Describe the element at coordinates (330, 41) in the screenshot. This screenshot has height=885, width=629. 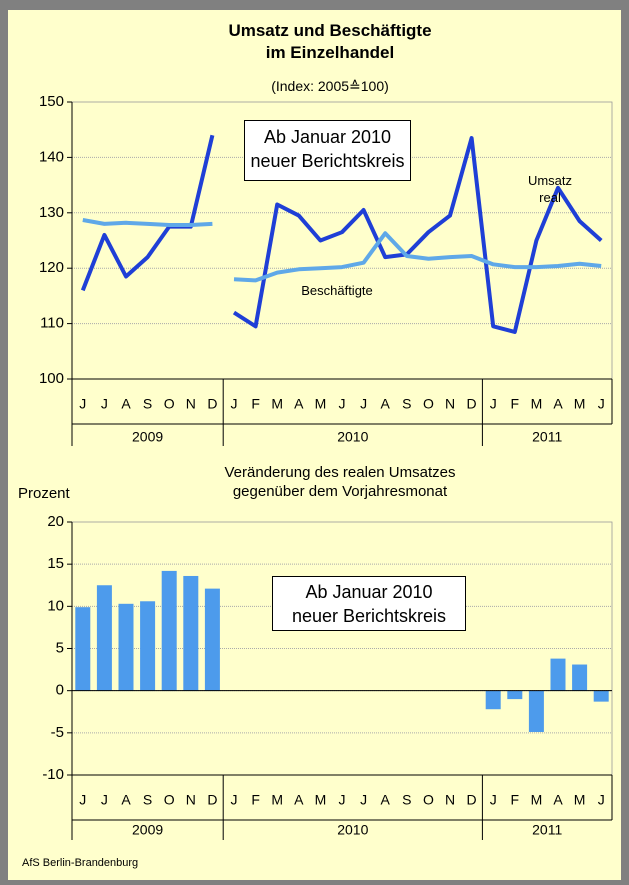
I see `chart-title: Umsatz und Beschäftigte im Einzelhandel` at that location.